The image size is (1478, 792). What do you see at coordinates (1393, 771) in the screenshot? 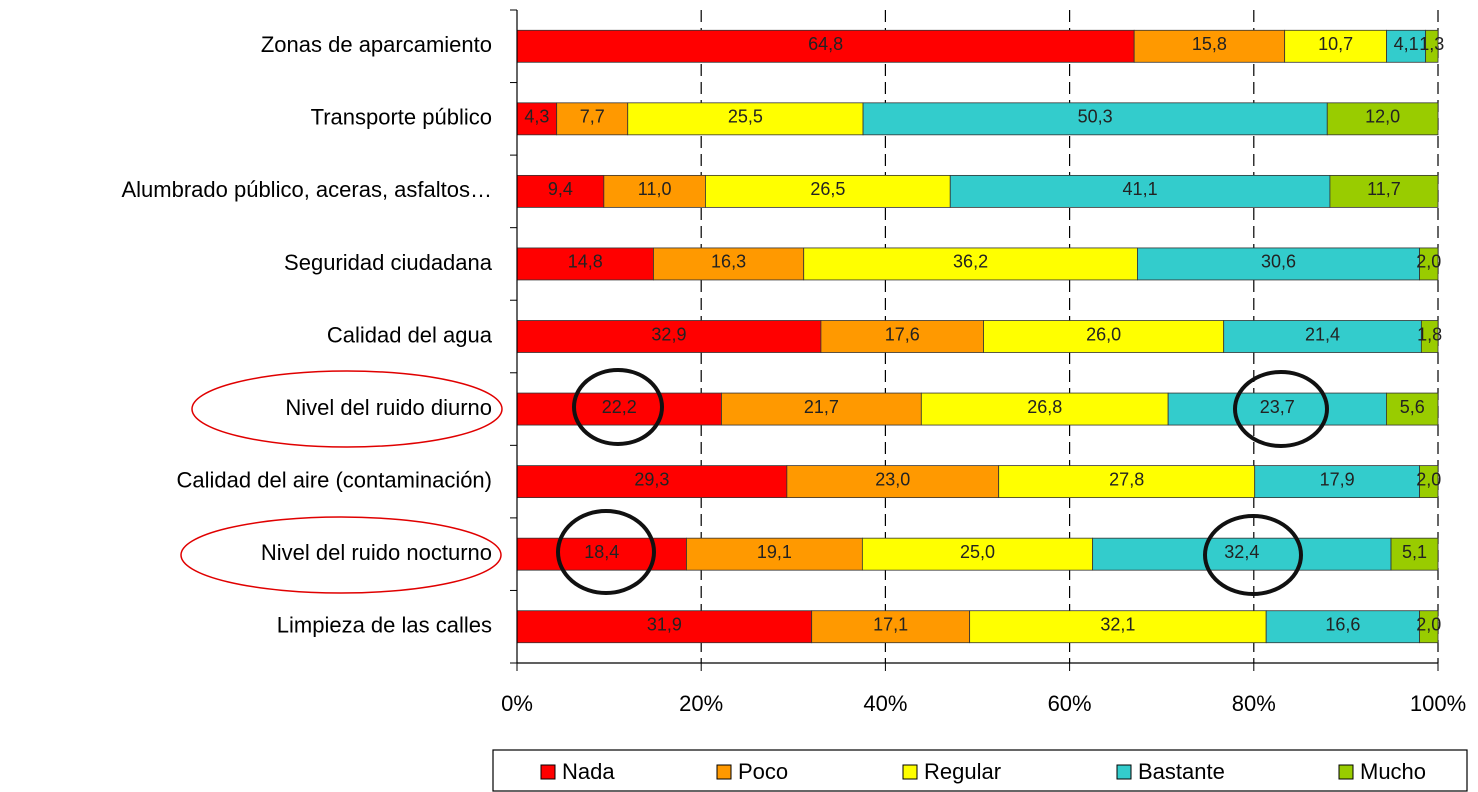
I see `legend-label: Mucho` at bounding box center [1393, 771].